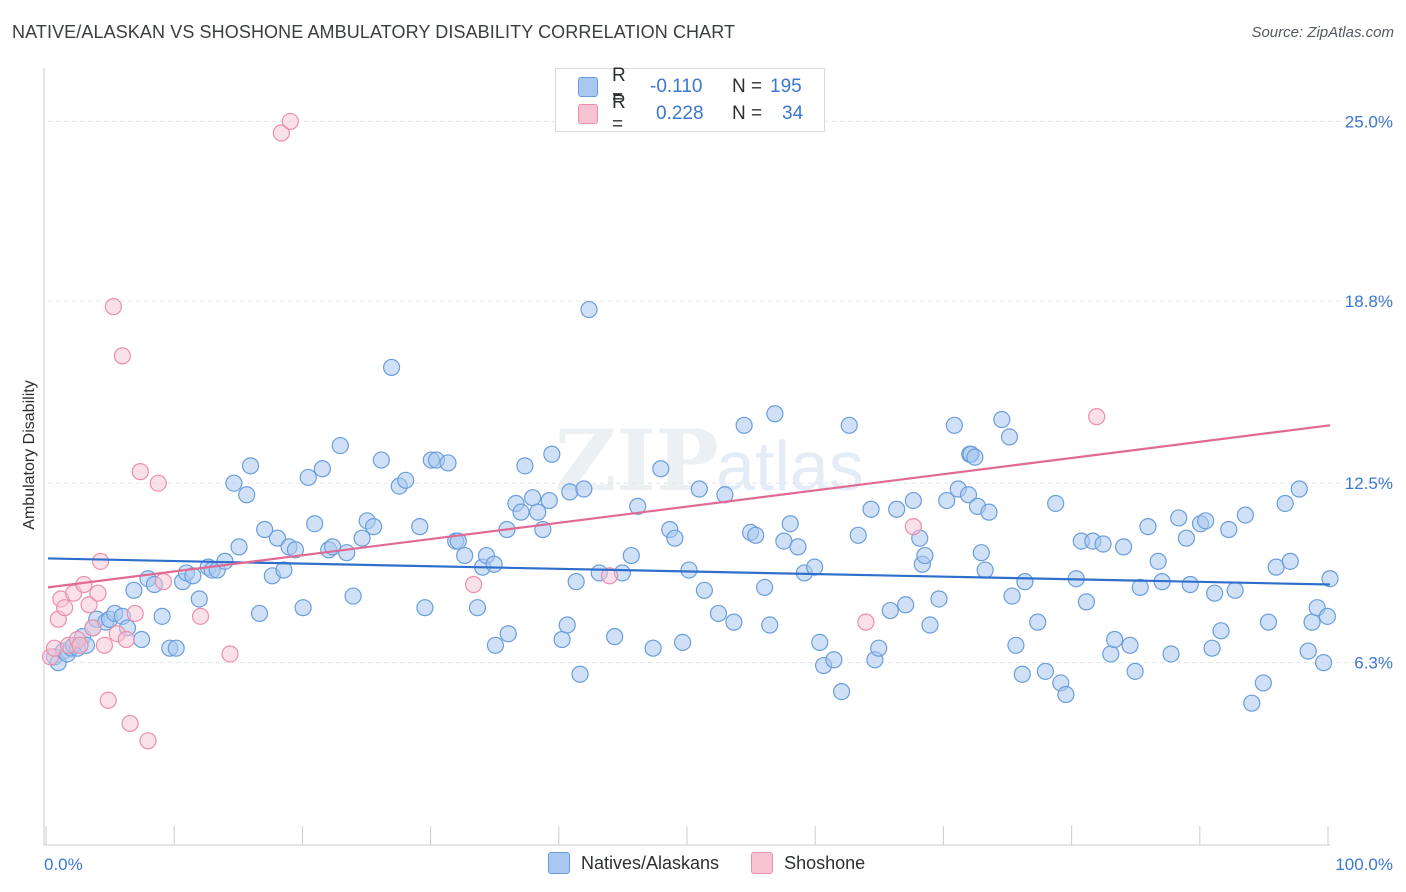 The image size is (1406, 892). What do you see at coordinates (1369, 121) in the screenshot?
I see `y-tick-label: 25.0%` at bounding box center [1369, 121].